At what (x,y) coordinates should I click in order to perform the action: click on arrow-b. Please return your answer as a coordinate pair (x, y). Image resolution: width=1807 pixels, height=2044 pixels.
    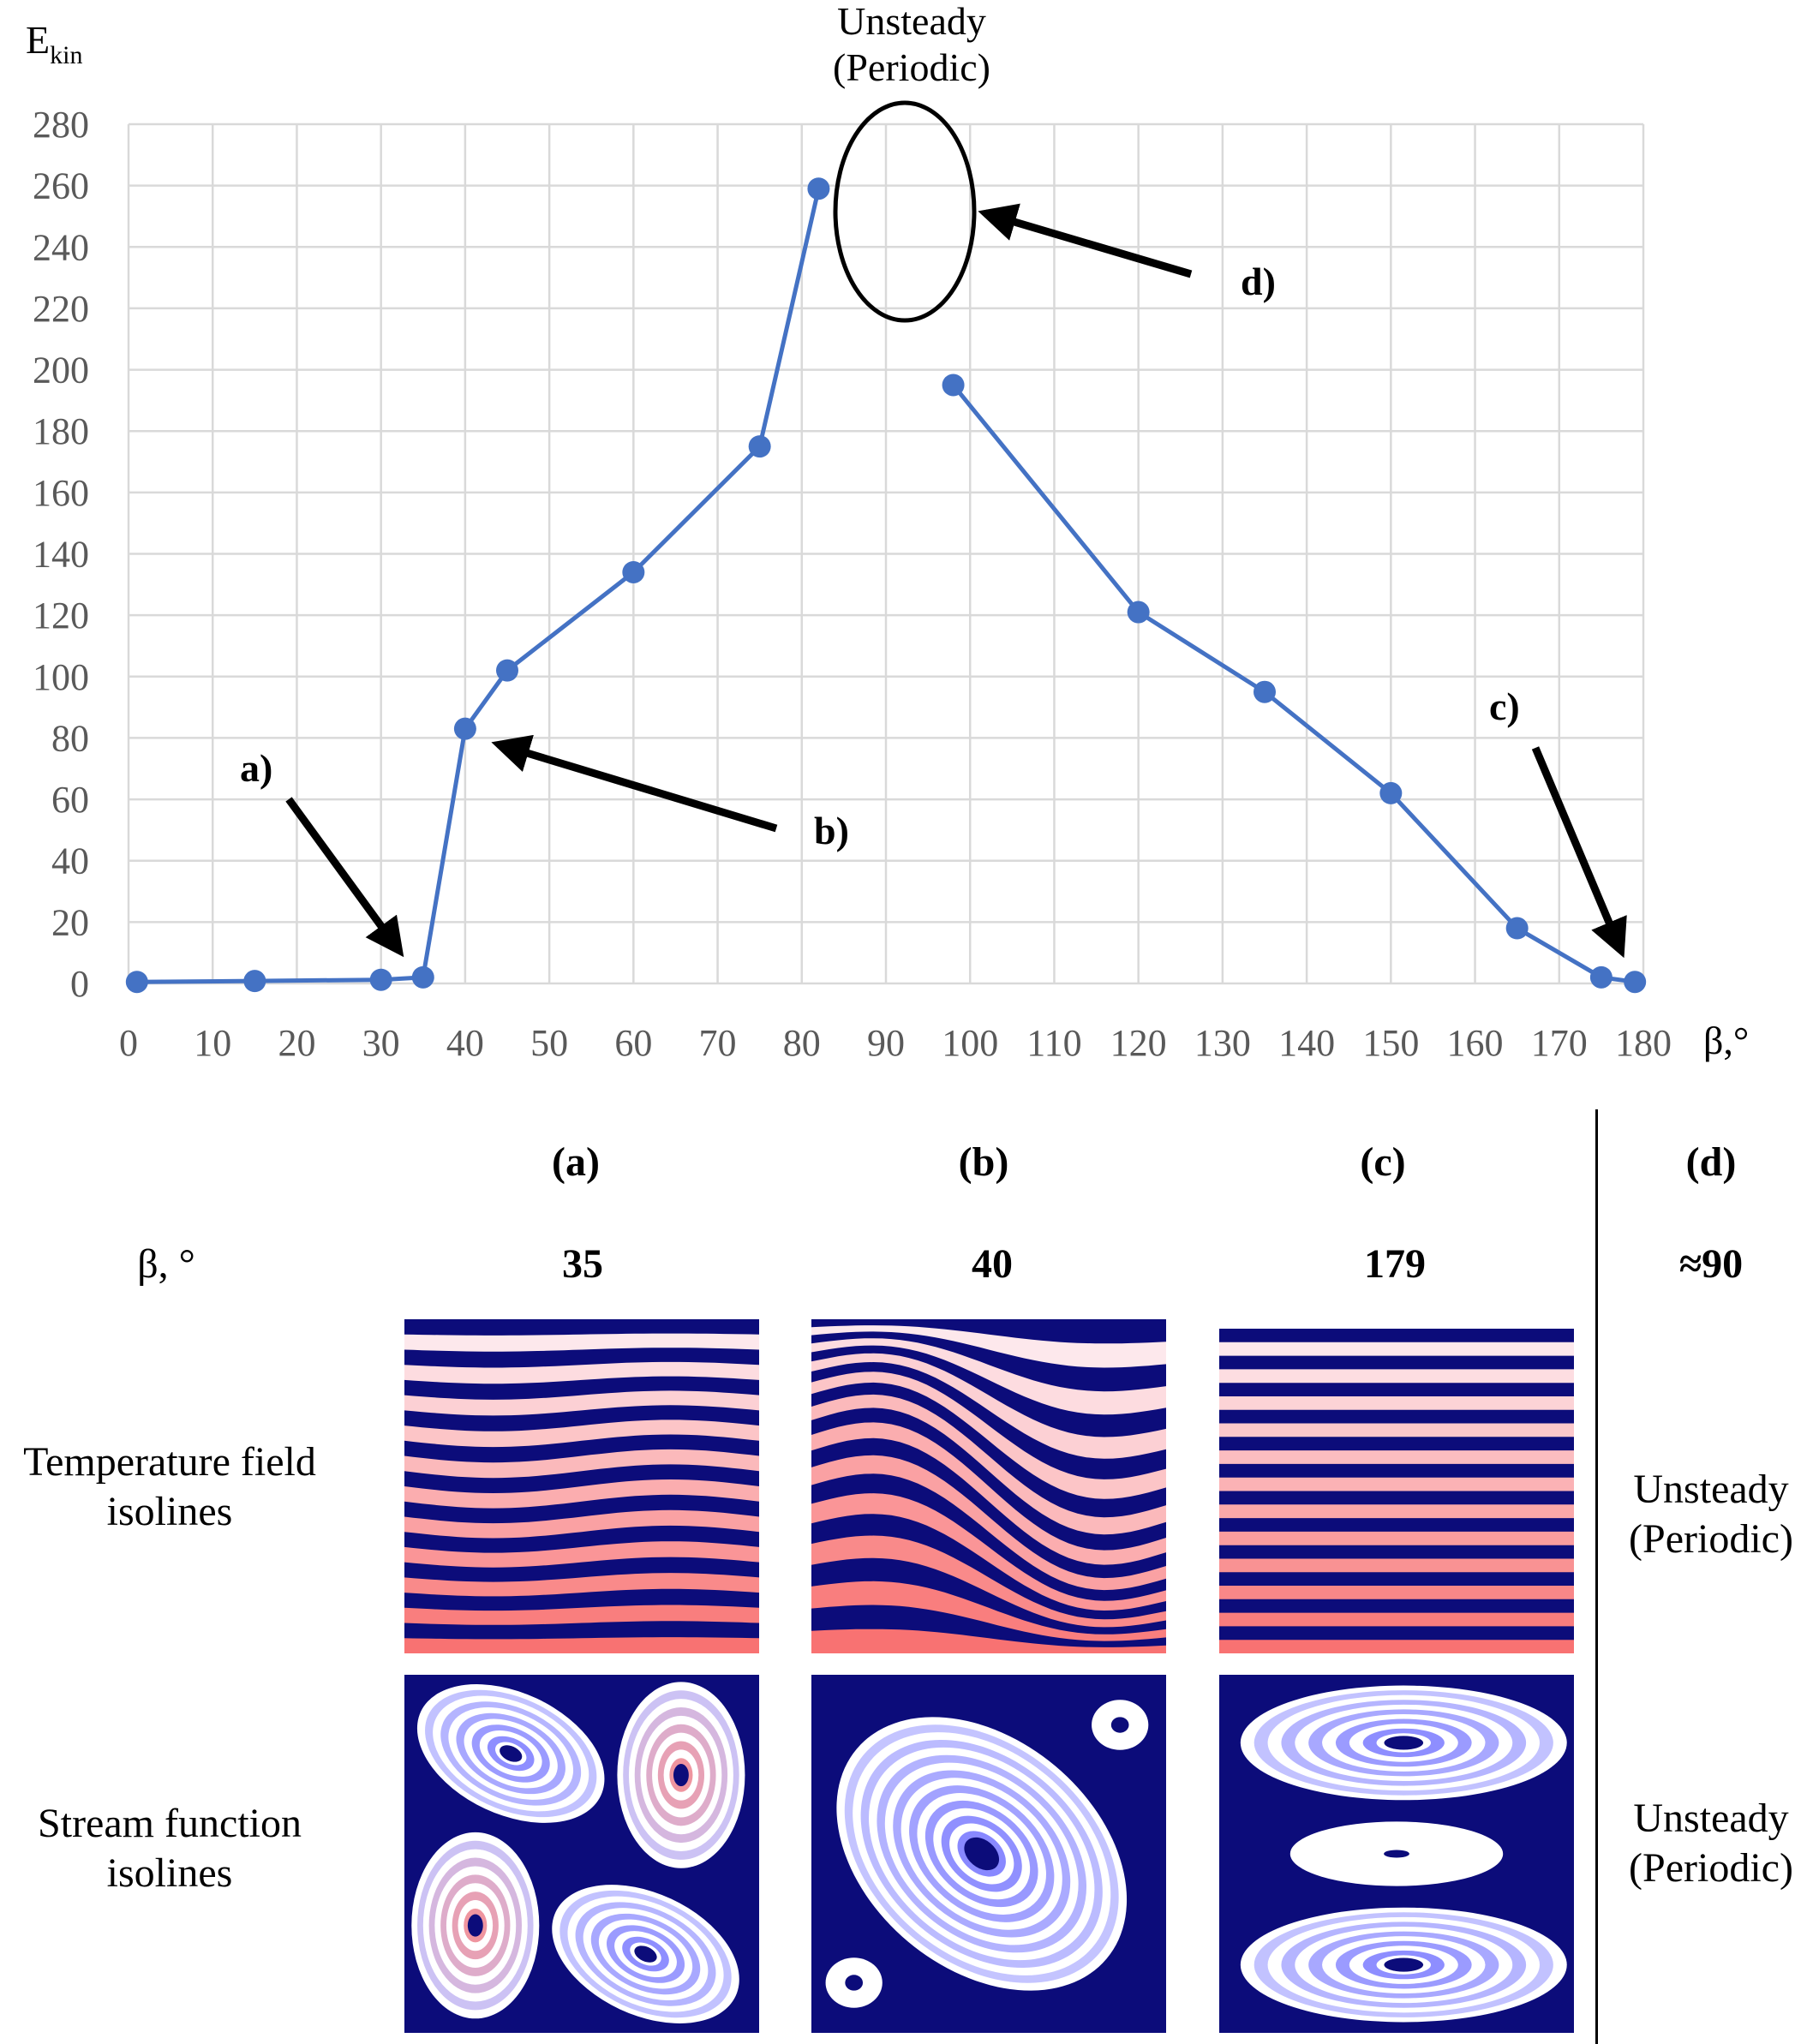
    Looking at the image, I should click on (634, 783).